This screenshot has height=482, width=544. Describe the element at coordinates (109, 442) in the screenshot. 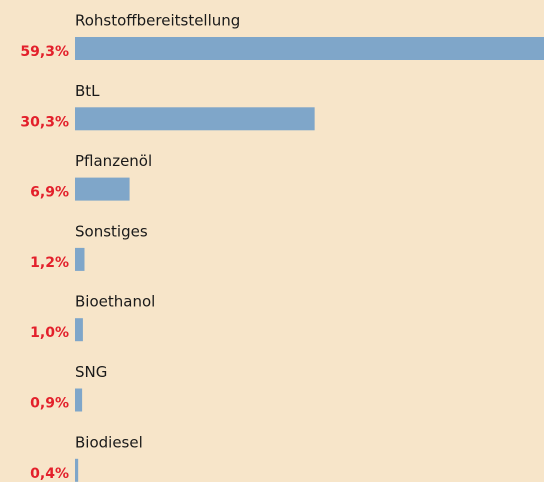

I see `category-label: Biodiesel` at that location.